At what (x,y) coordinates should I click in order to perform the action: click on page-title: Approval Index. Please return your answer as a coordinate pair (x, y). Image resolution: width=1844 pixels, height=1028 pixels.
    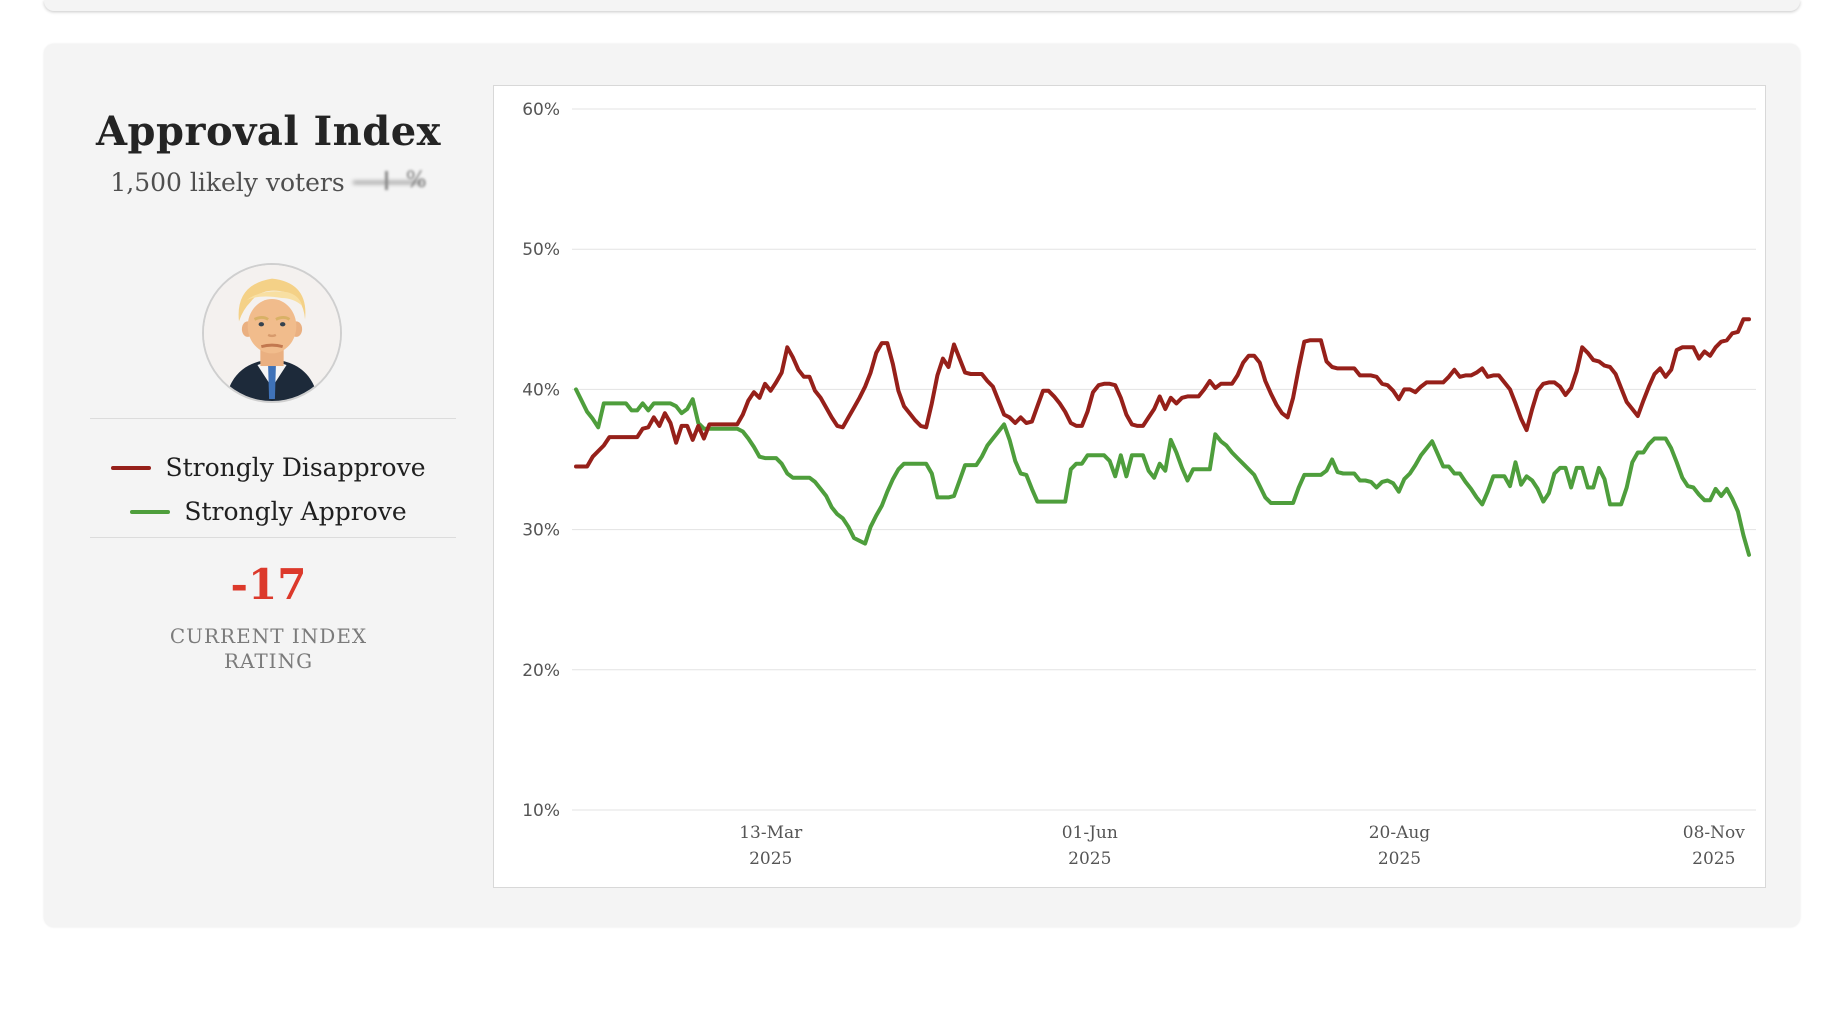
    Looking at the image, I should click on (268, 131).